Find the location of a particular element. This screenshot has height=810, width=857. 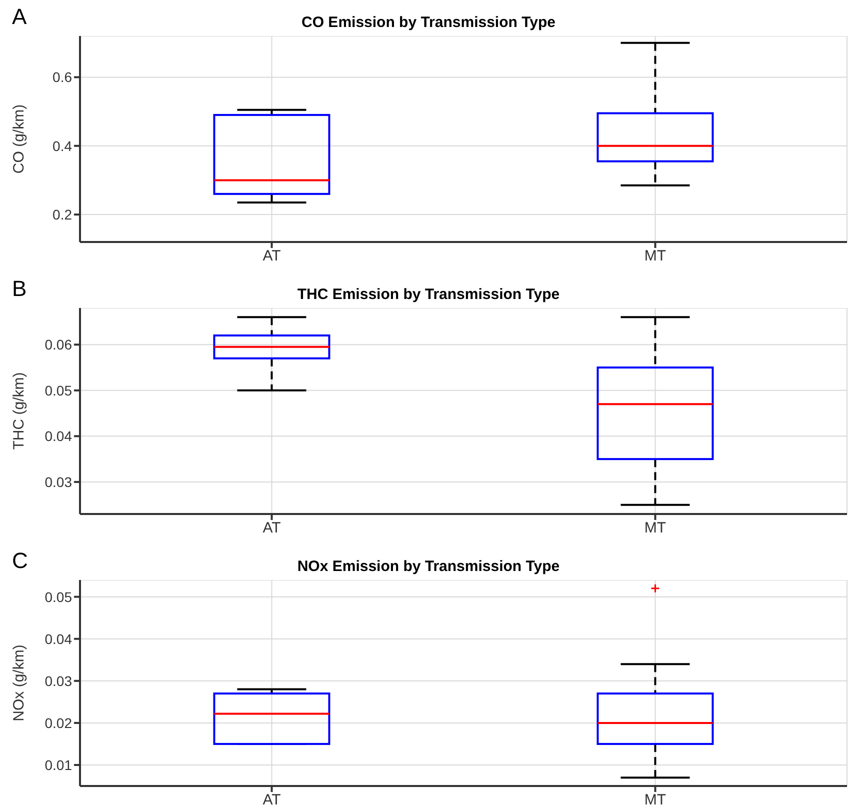

text: C is located at coordinates (20, 561).